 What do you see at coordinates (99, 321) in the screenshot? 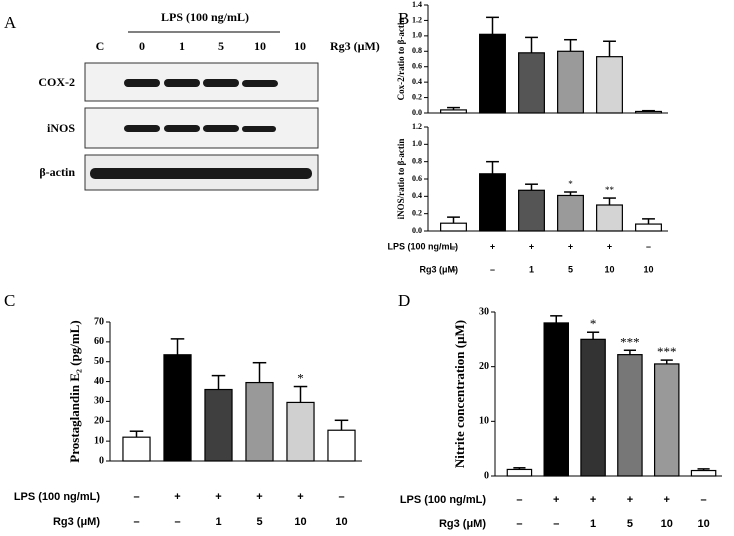
I see `y-tick-label: 70` at bounding box center [99, 321].